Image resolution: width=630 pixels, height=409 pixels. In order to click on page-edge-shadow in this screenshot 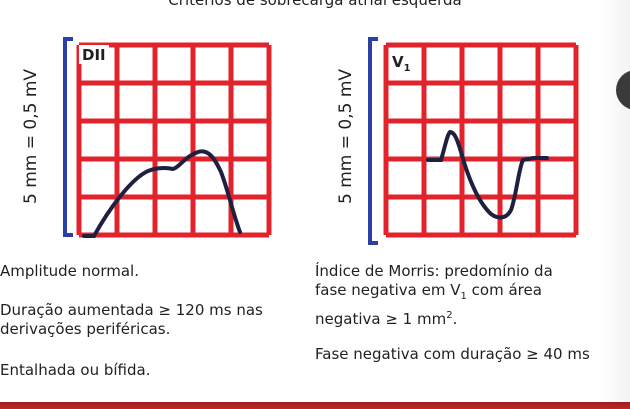, I will do `click(615, 201)`.